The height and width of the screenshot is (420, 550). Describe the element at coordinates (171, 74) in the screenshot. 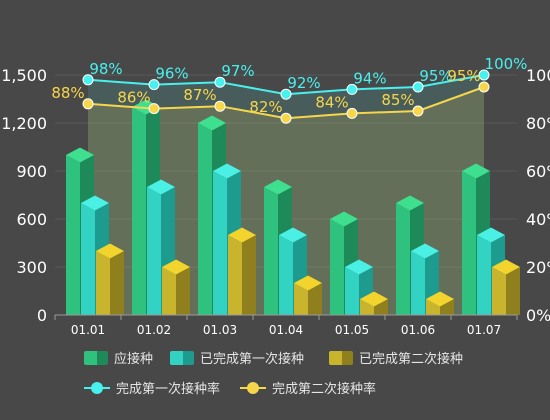

I see `rate-label: 96%` at that location.